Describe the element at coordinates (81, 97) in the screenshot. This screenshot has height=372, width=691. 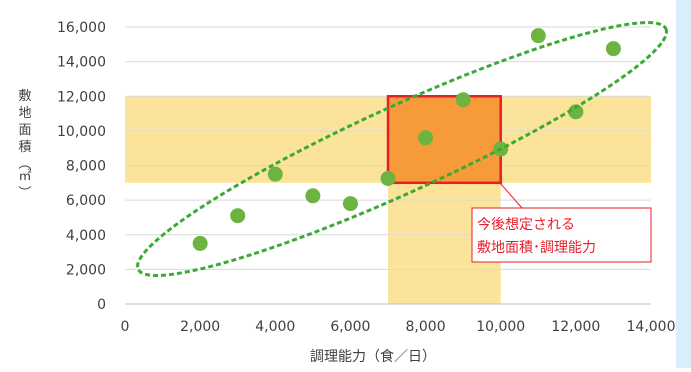
I see `y-tick-label: 12,000` at that location.